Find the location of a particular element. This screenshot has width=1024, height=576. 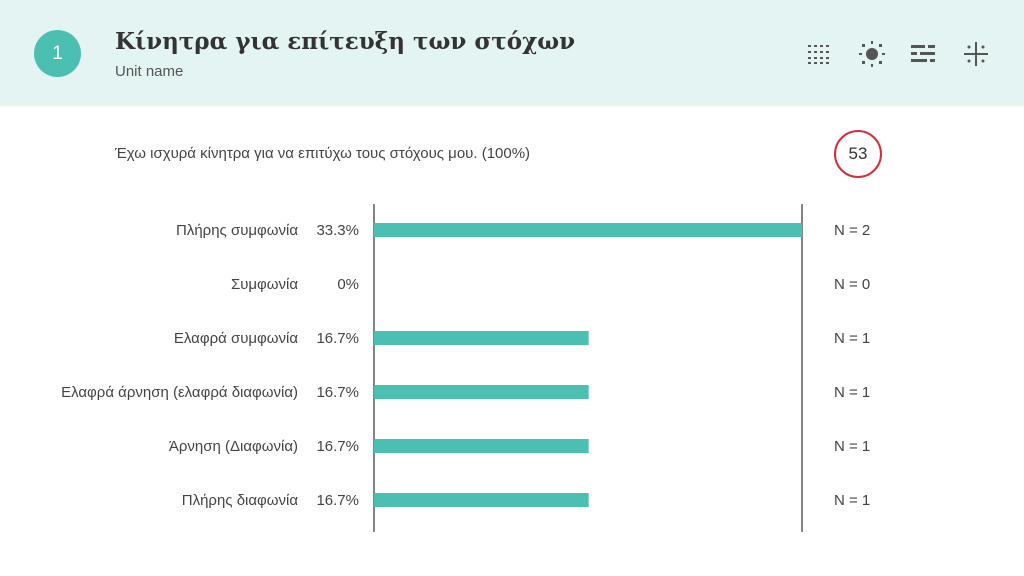

brightness-icon is located at coordinates (872, 54).